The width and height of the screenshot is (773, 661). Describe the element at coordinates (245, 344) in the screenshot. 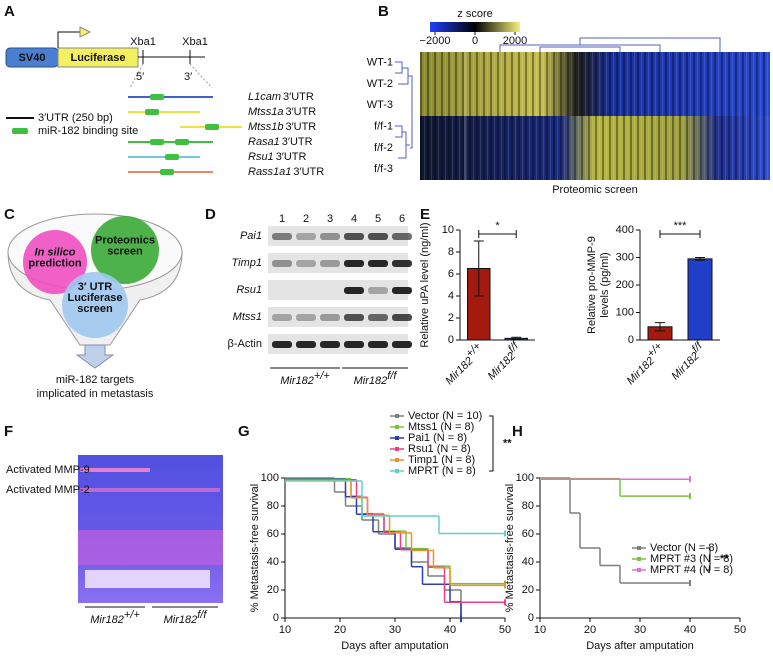

I see `blot-row-label: β-Actin` at that location.